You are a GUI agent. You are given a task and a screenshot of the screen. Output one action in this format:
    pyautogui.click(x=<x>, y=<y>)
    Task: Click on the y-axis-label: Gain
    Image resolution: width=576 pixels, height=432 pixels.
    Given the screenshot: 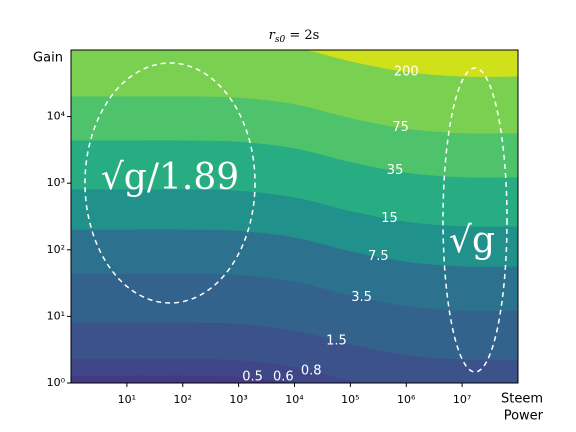 What is the action you would take?
    pyautogui.click(x=48, y=58)
    